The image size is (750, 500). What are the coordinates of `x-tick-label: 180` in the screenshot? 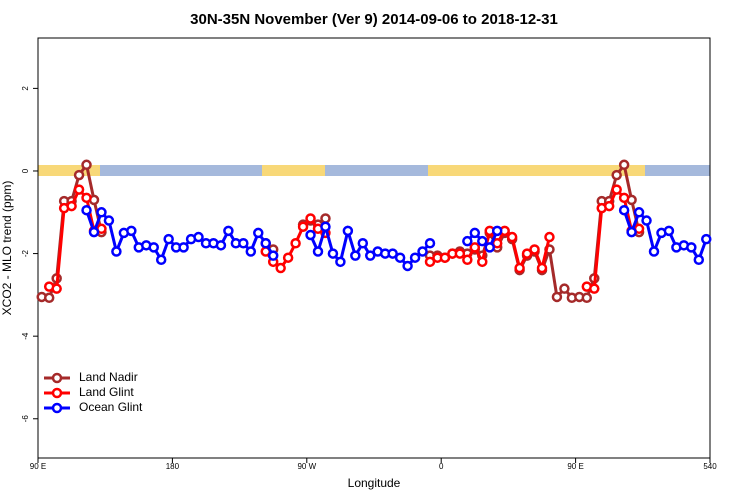 It's located at (173, 466).